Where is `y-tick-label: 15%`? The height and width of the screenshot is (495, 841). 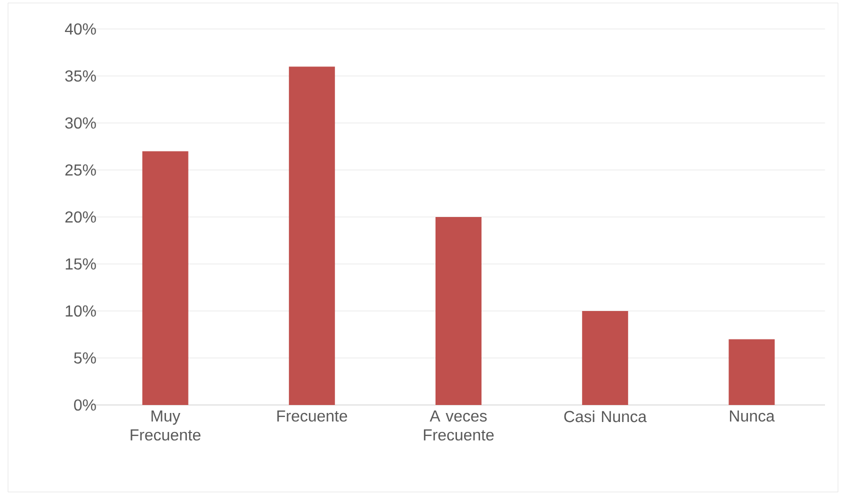
y-tick-label: 15% is located at coordinates (81, 264).